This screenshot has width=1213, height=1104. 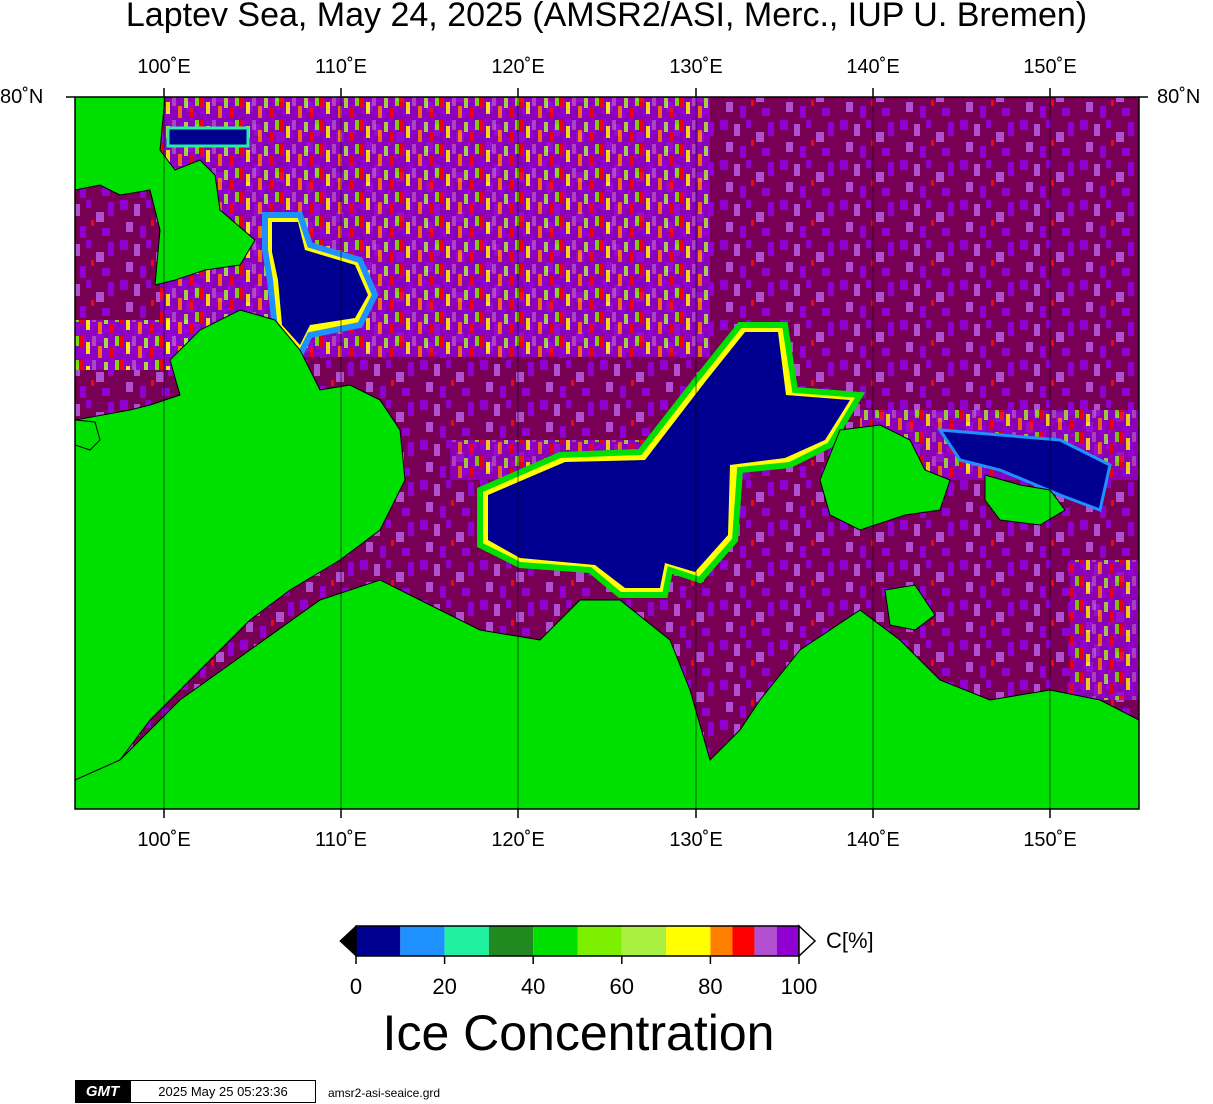 What do you see at coordinates (799, 986) in the screenshot?
I see `colorbar-tick-label: 100` at bounding box center [799, 986].